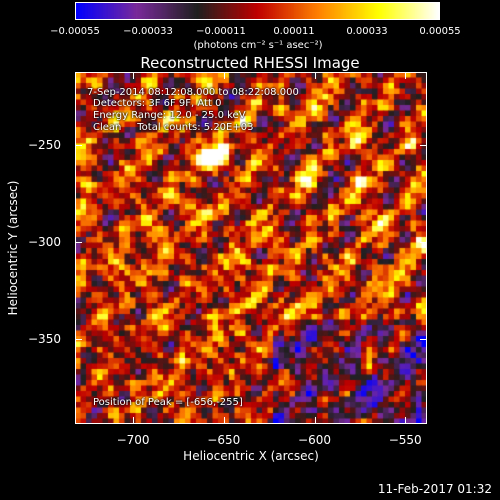  What do you see at coordinates (193, 92) in the screenshot?
I see `annotation-time-range: 7-Sep-2014 08:12:08.000 to 08:22:08.000` at bounding box center [193, 92].